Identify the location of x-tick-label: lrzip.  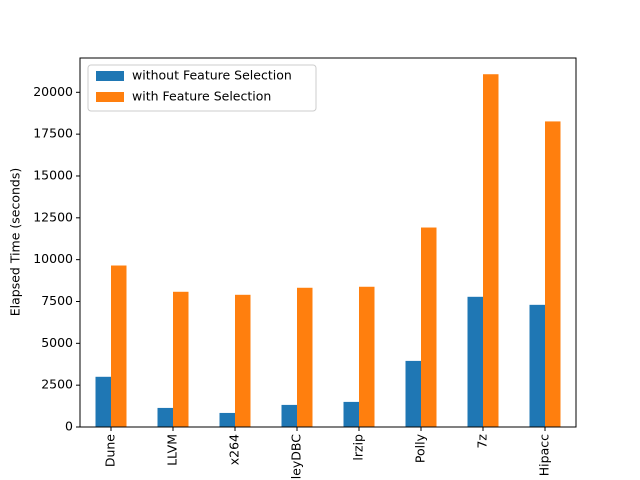
(358, 447).